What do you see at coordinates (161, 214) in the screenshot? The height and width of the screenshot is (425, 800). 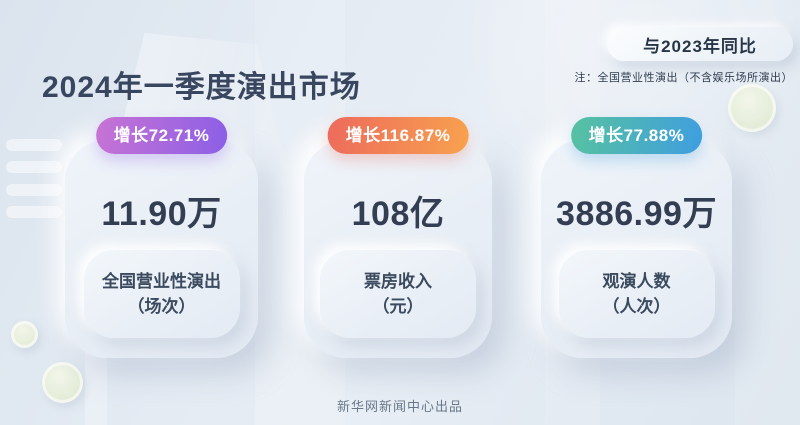 I see `stat-value: 11.90万` at bounding box center [161, 214].